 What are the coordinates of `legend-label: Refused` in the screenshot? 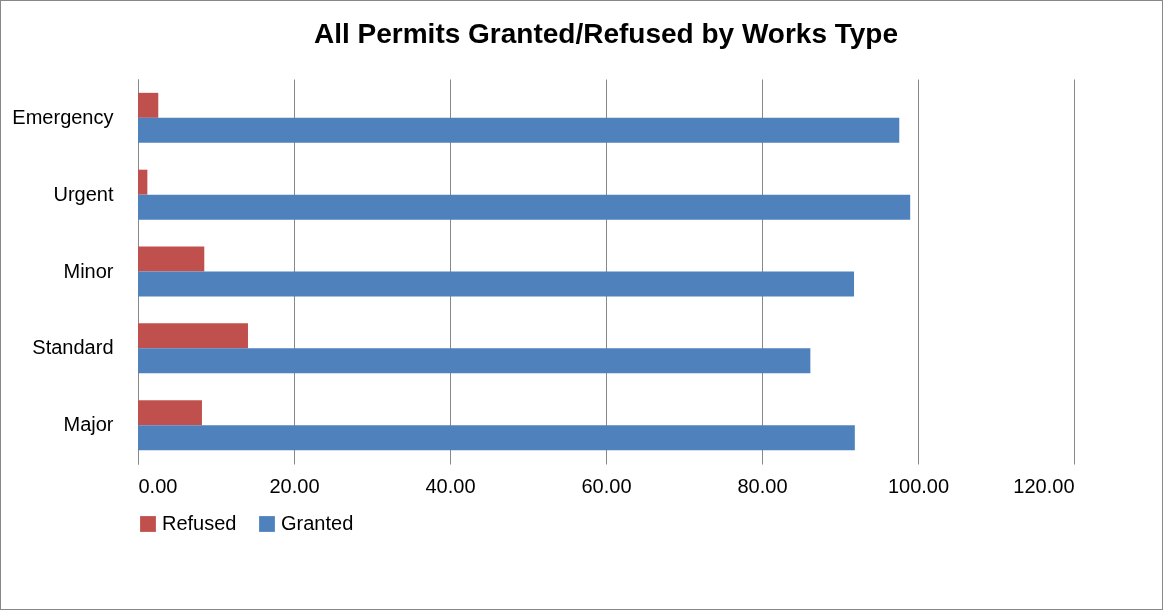 It's located at (199, 523).